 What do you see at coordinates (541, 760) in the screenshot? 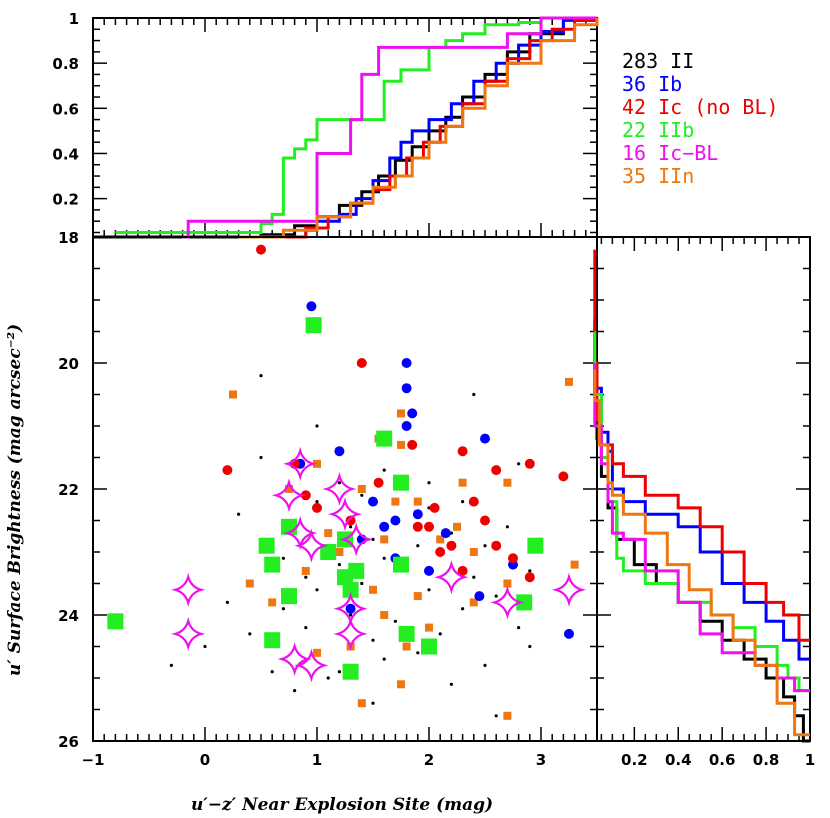
I see `x-tick-label: 3` at bounding box center [541, 760].